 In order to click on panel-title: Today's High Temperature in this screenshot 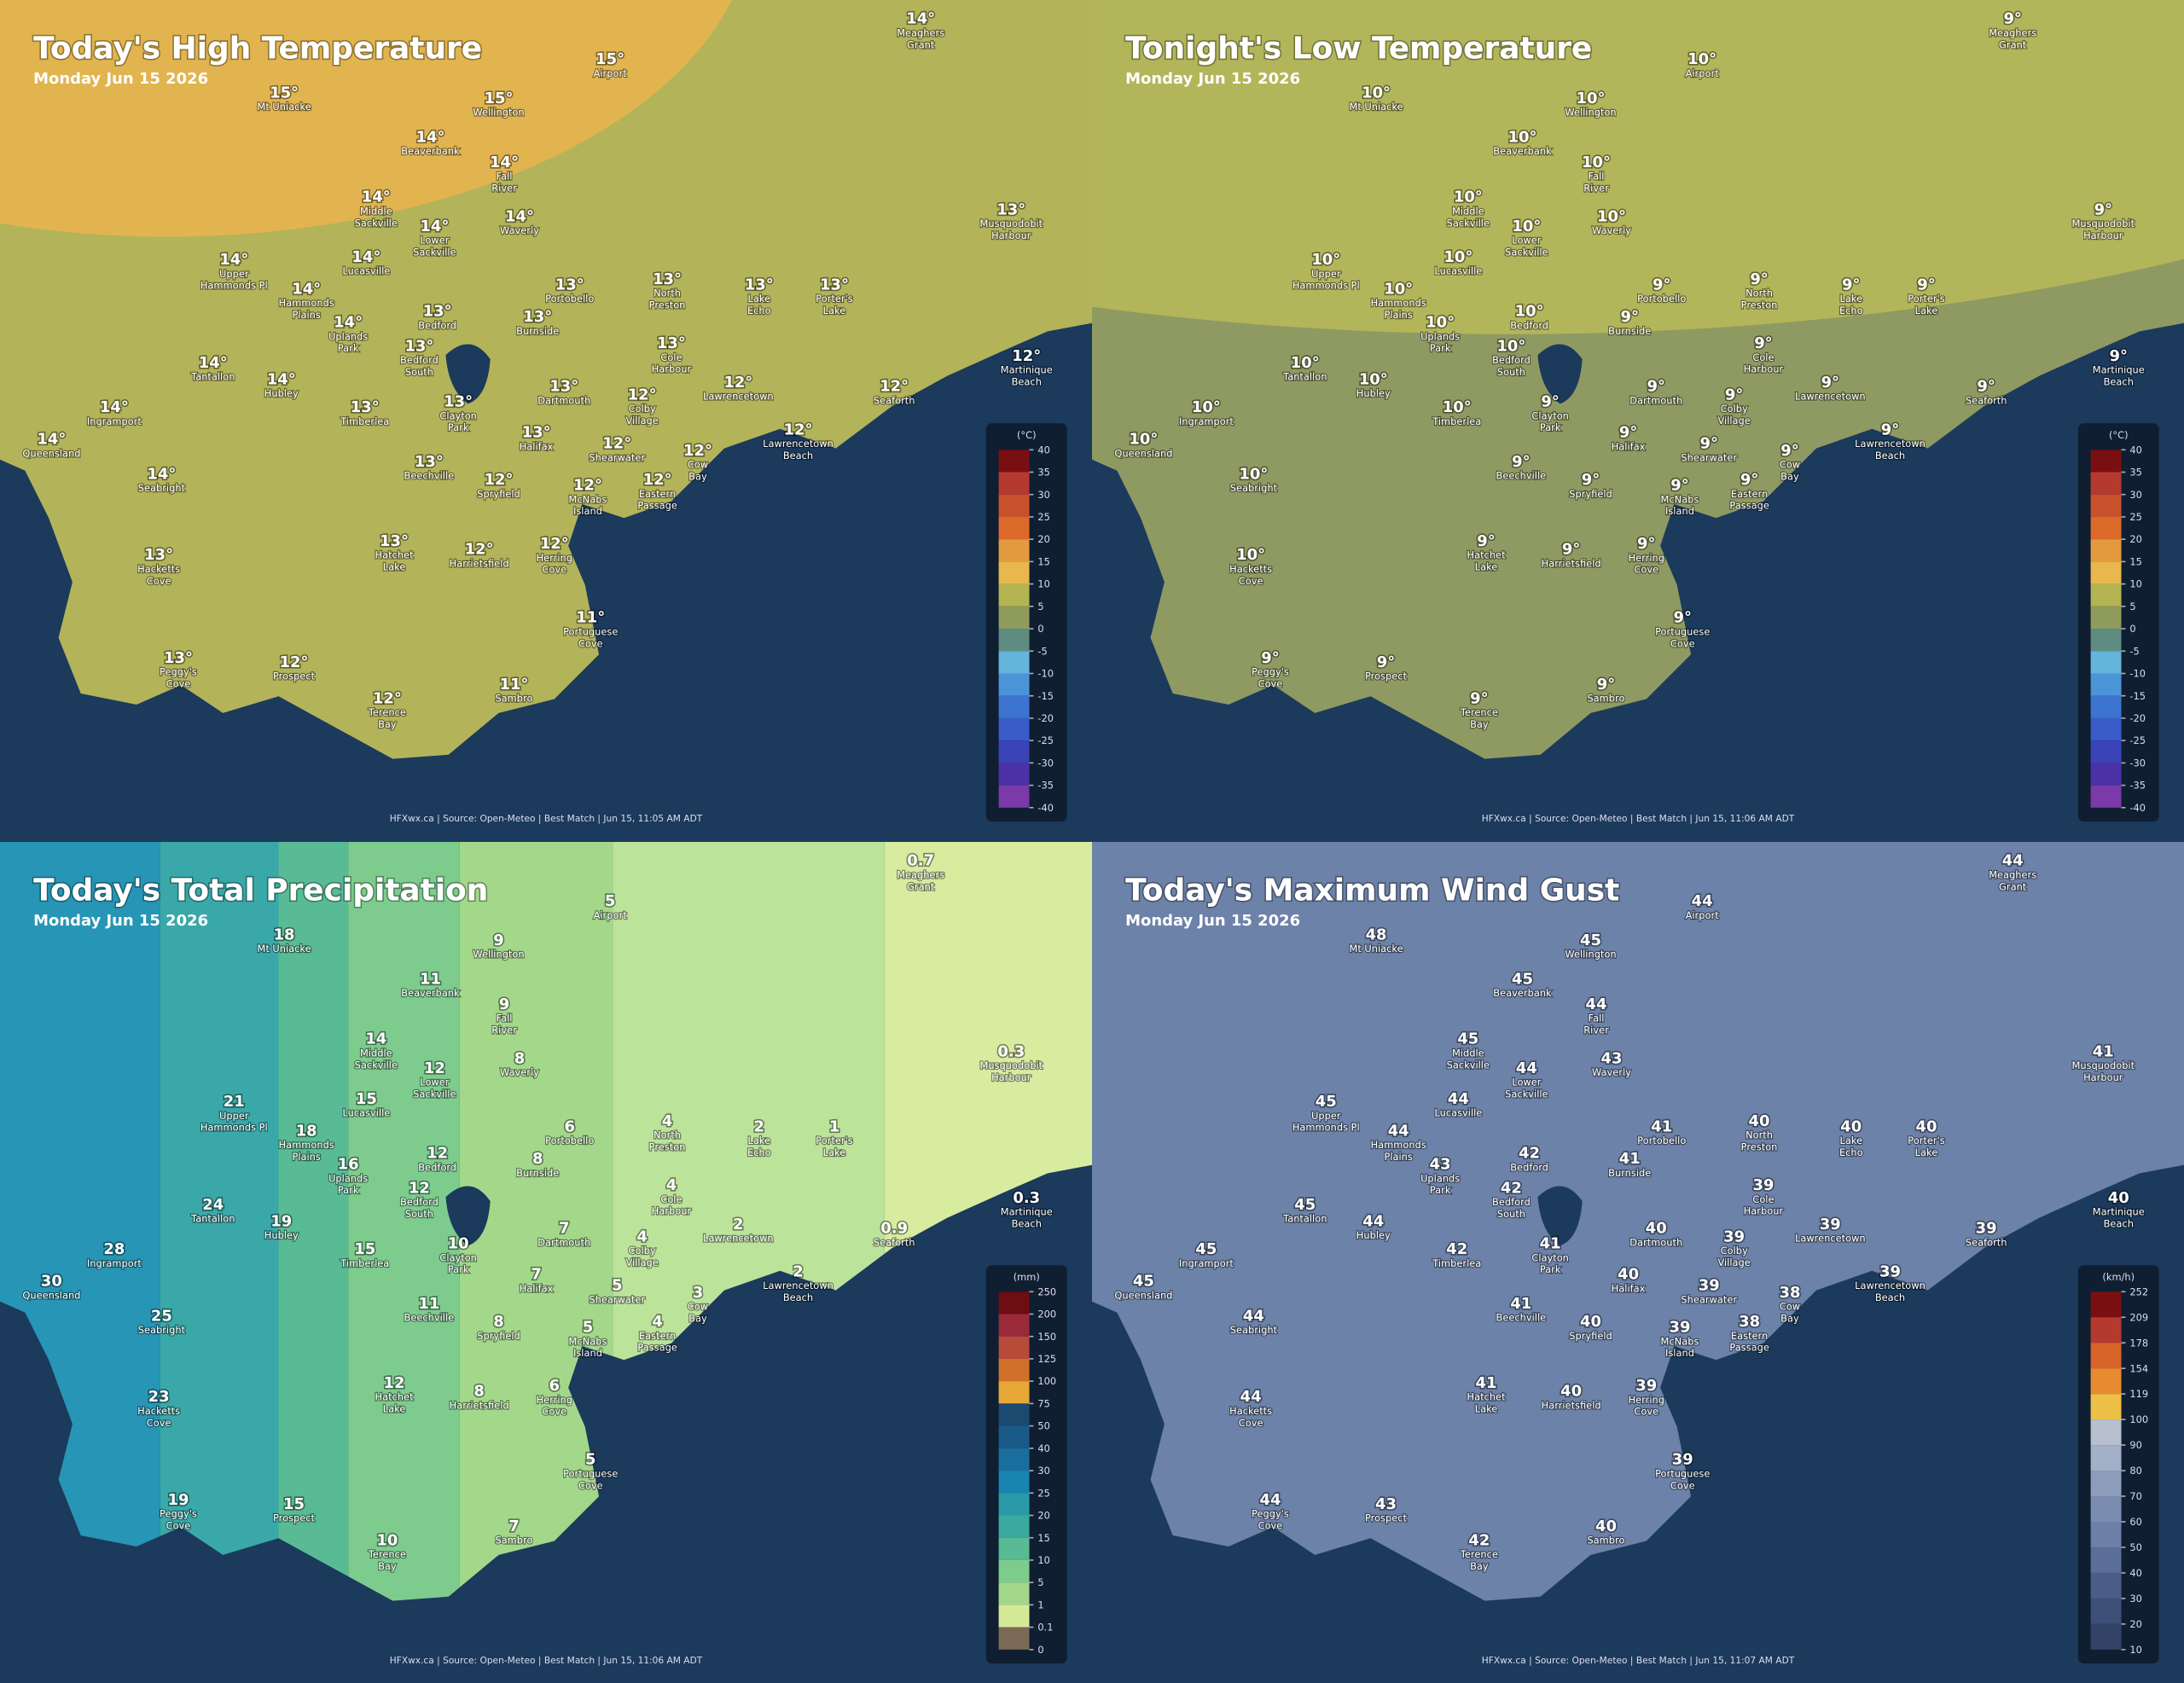, I will do `click(257, 49)`.